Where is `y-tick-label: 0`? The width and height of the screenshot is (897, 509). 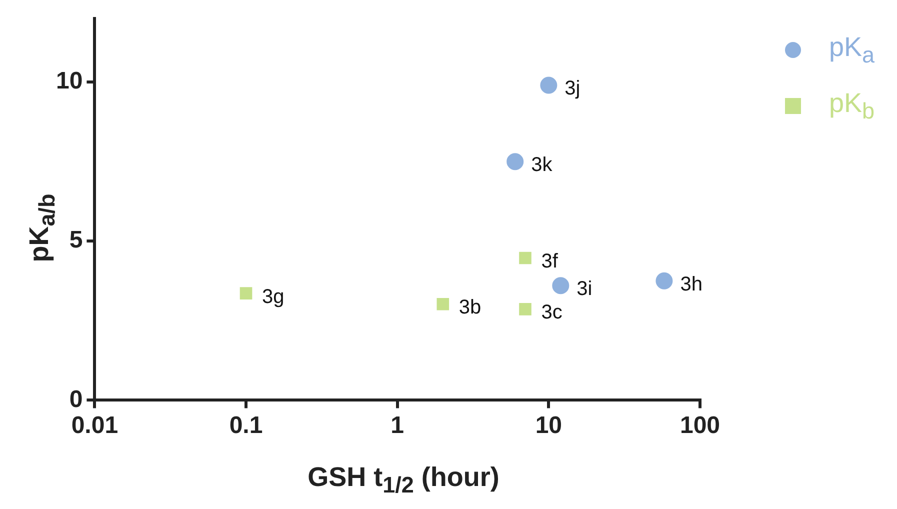
y-tick-label: 0 is located at coordinates (76, 399).